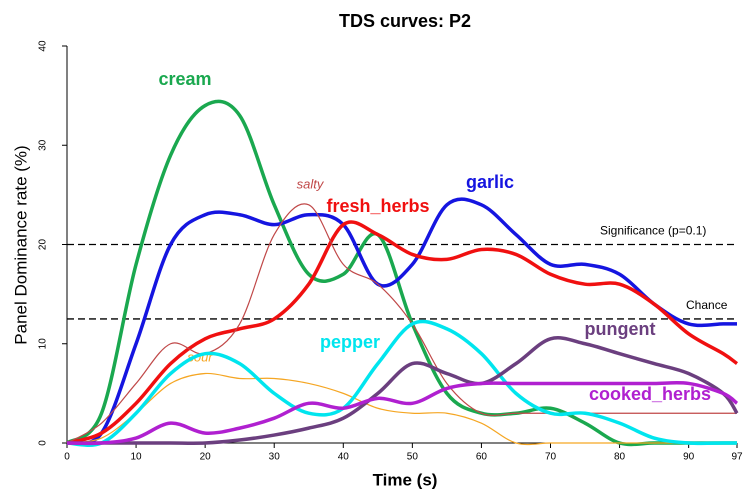 This screenshot has height=493, width=744. What do you see at coordinates (206, 457) in the screenshot?
I see `x-tick-label: 20` at bounding box center [206, 457].